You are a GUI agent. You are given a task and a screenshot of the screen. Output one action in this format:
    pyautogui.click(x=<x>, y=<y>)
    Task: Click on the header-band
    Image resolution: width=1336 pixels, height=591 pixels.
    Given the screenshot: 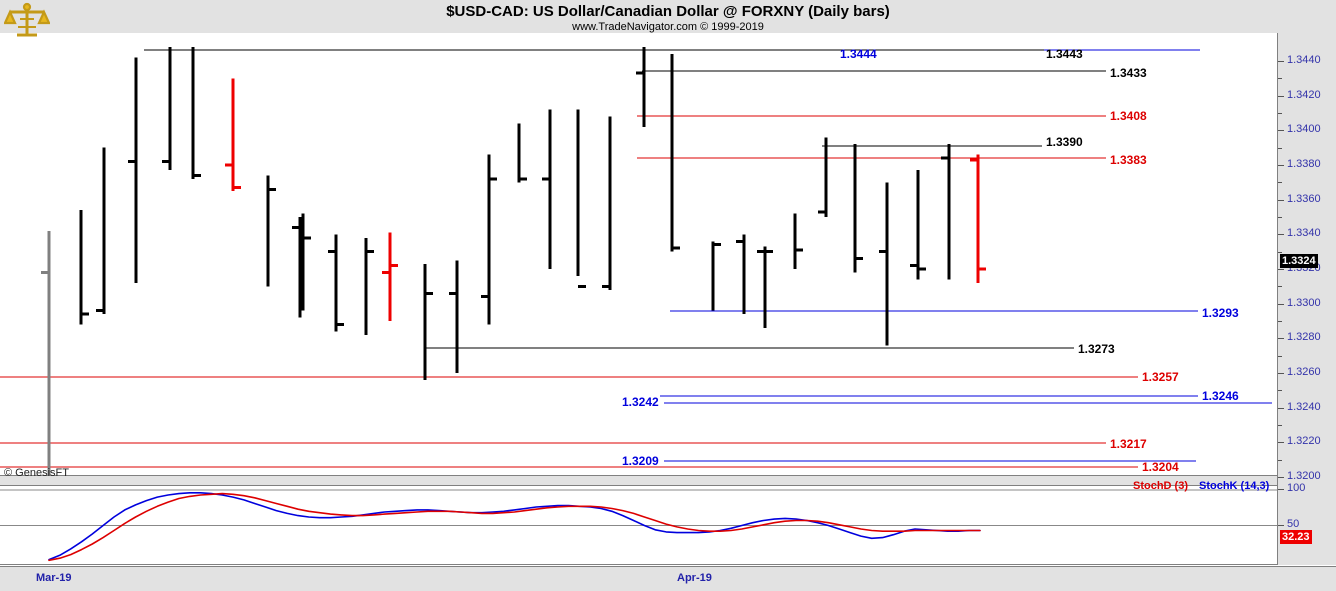 What is the action you would take?
    pyautogui.click(x=668, y=16)
    